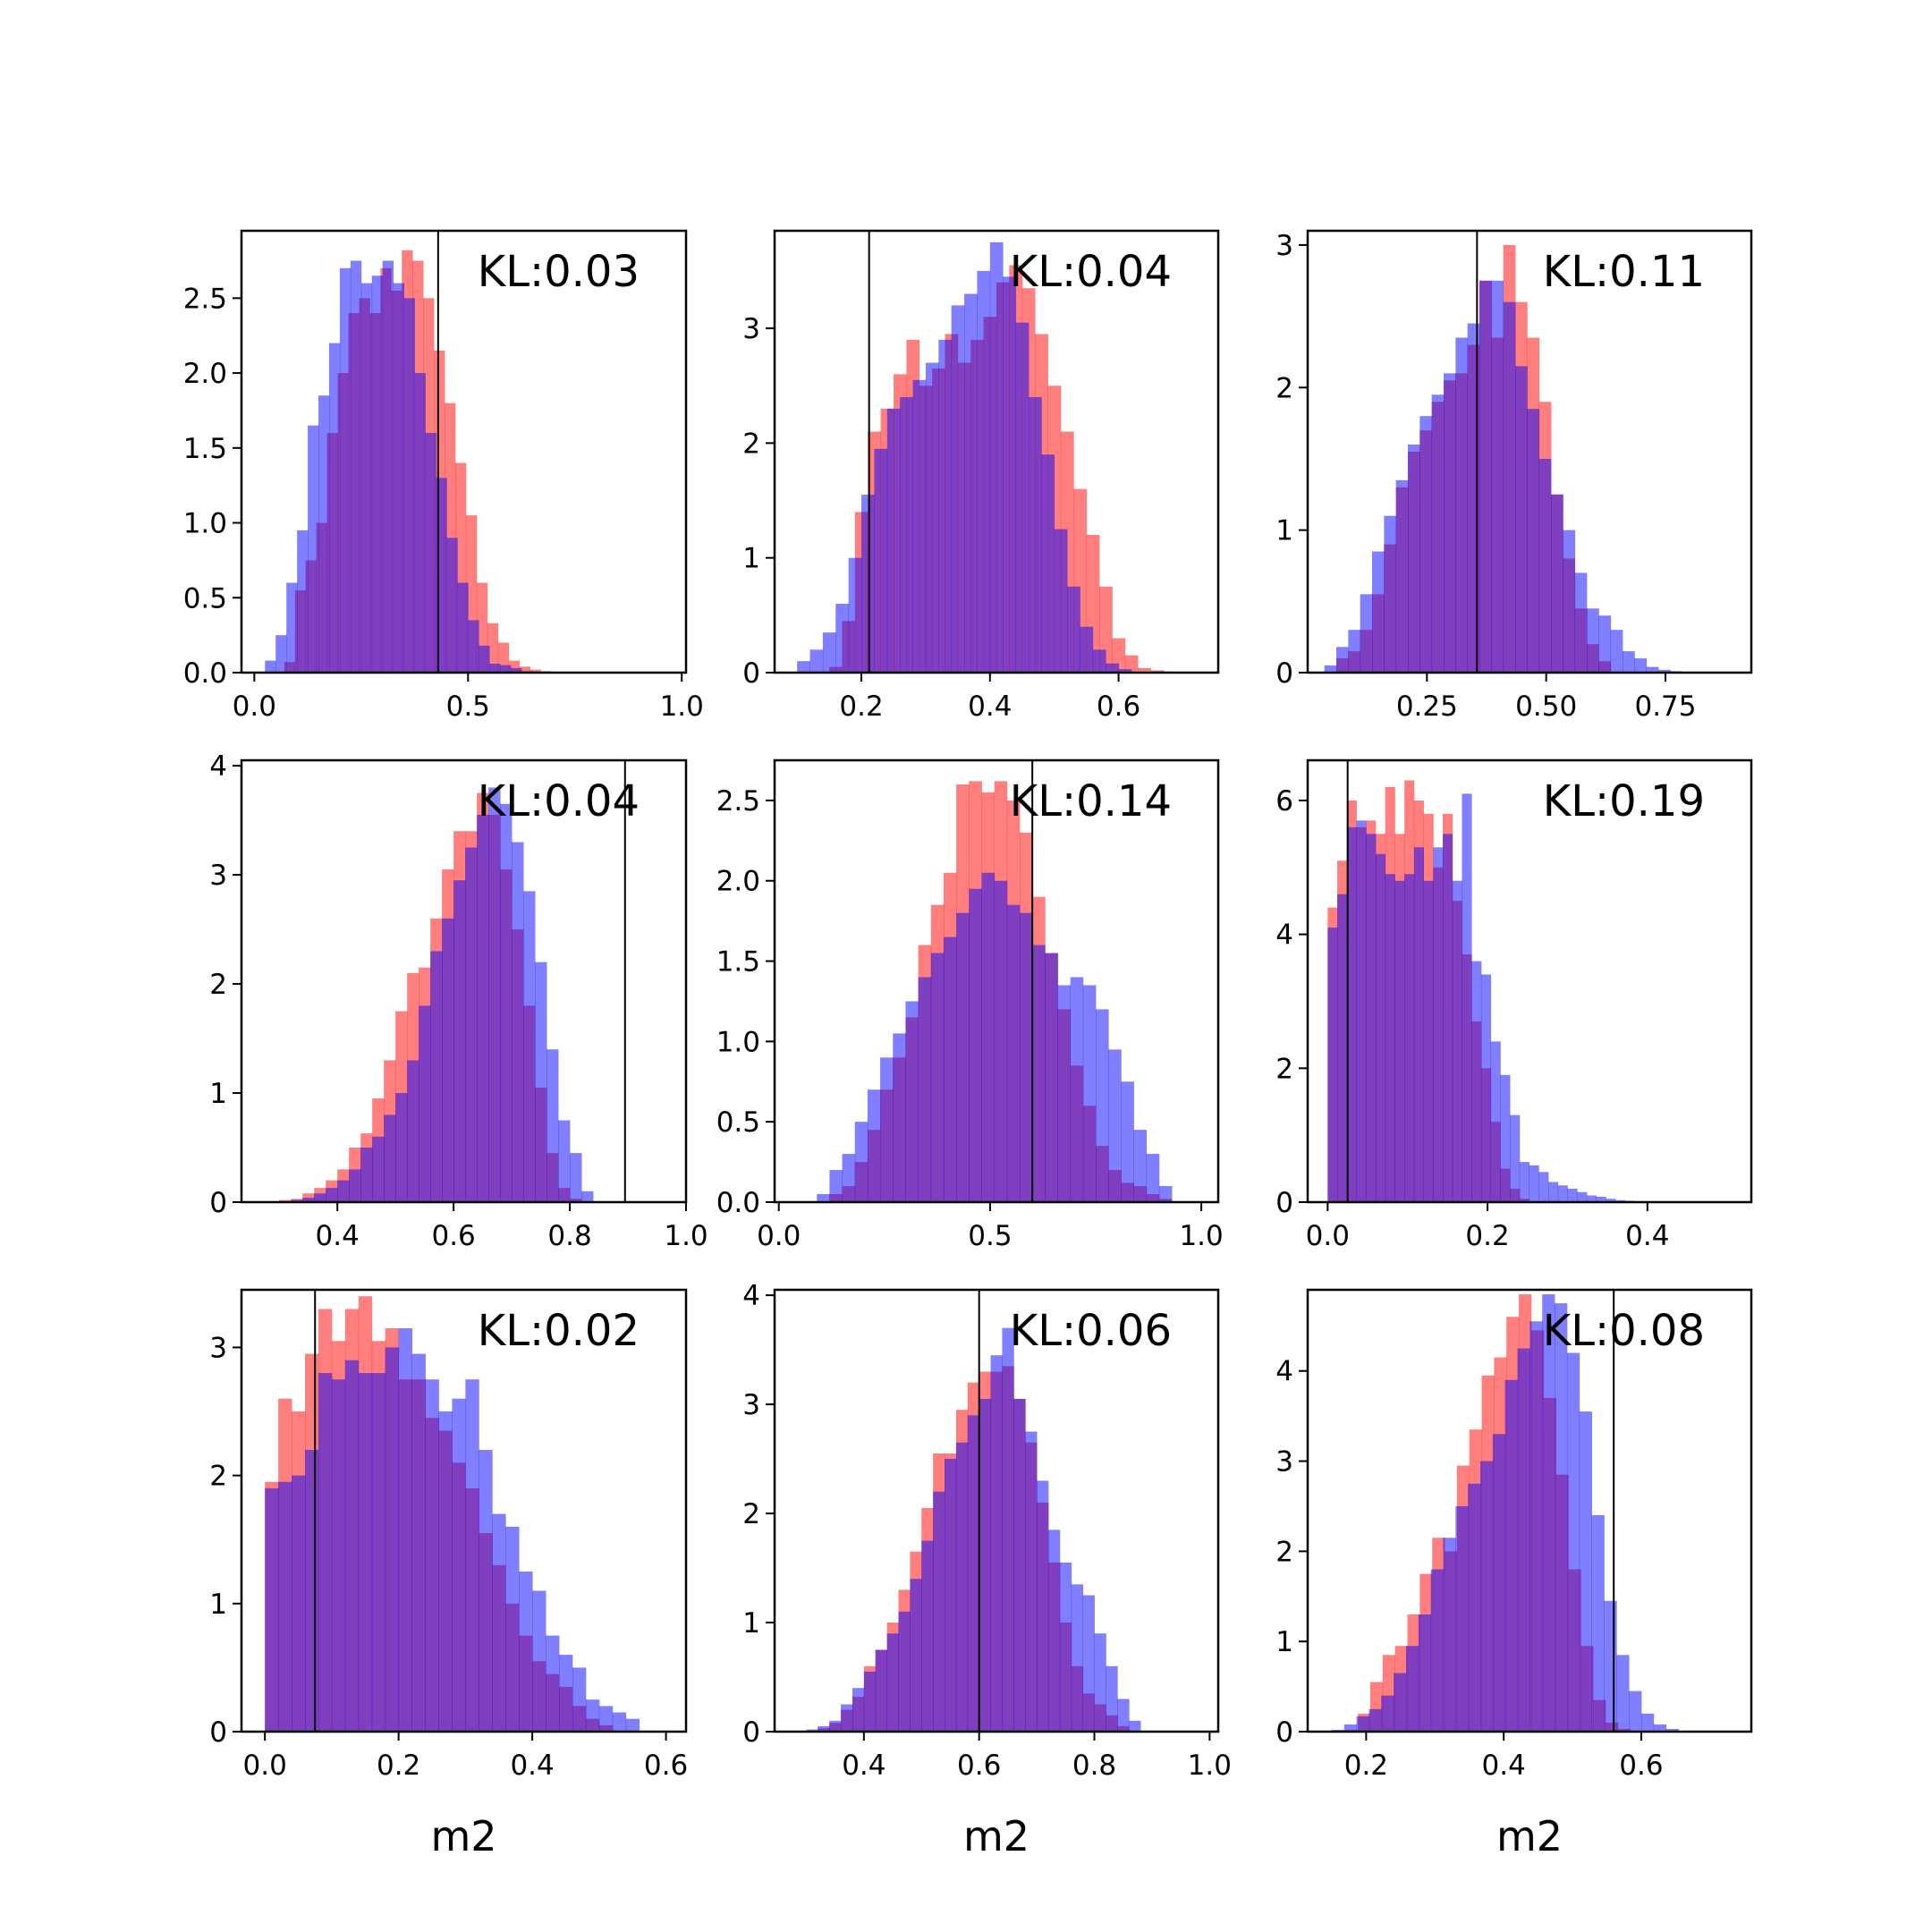  Describe the element at coordinates (1624, 272) in the screenshot. I see `kl-annotation: KL:0.11` at that location.